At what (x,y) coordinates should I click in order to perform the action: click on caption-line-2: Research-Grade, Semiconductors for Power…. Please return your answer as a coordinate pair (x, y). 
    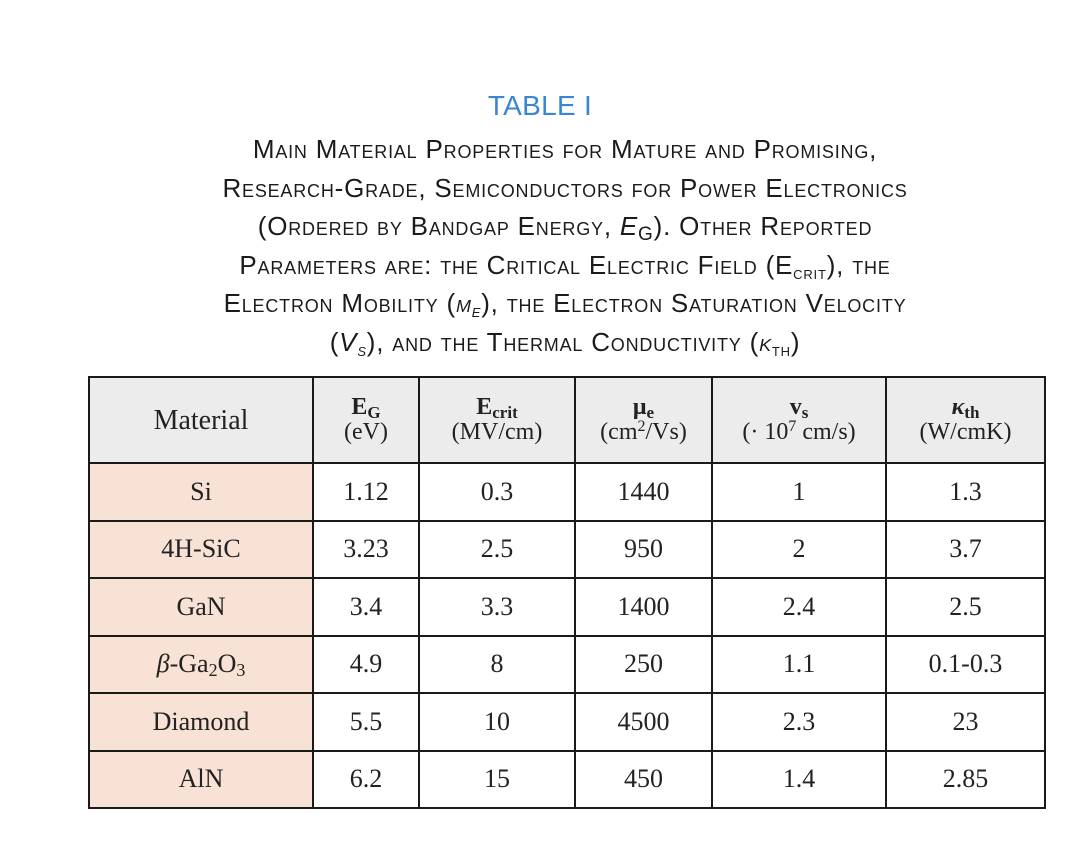
    Looking at the image, I should click on (565, 187).